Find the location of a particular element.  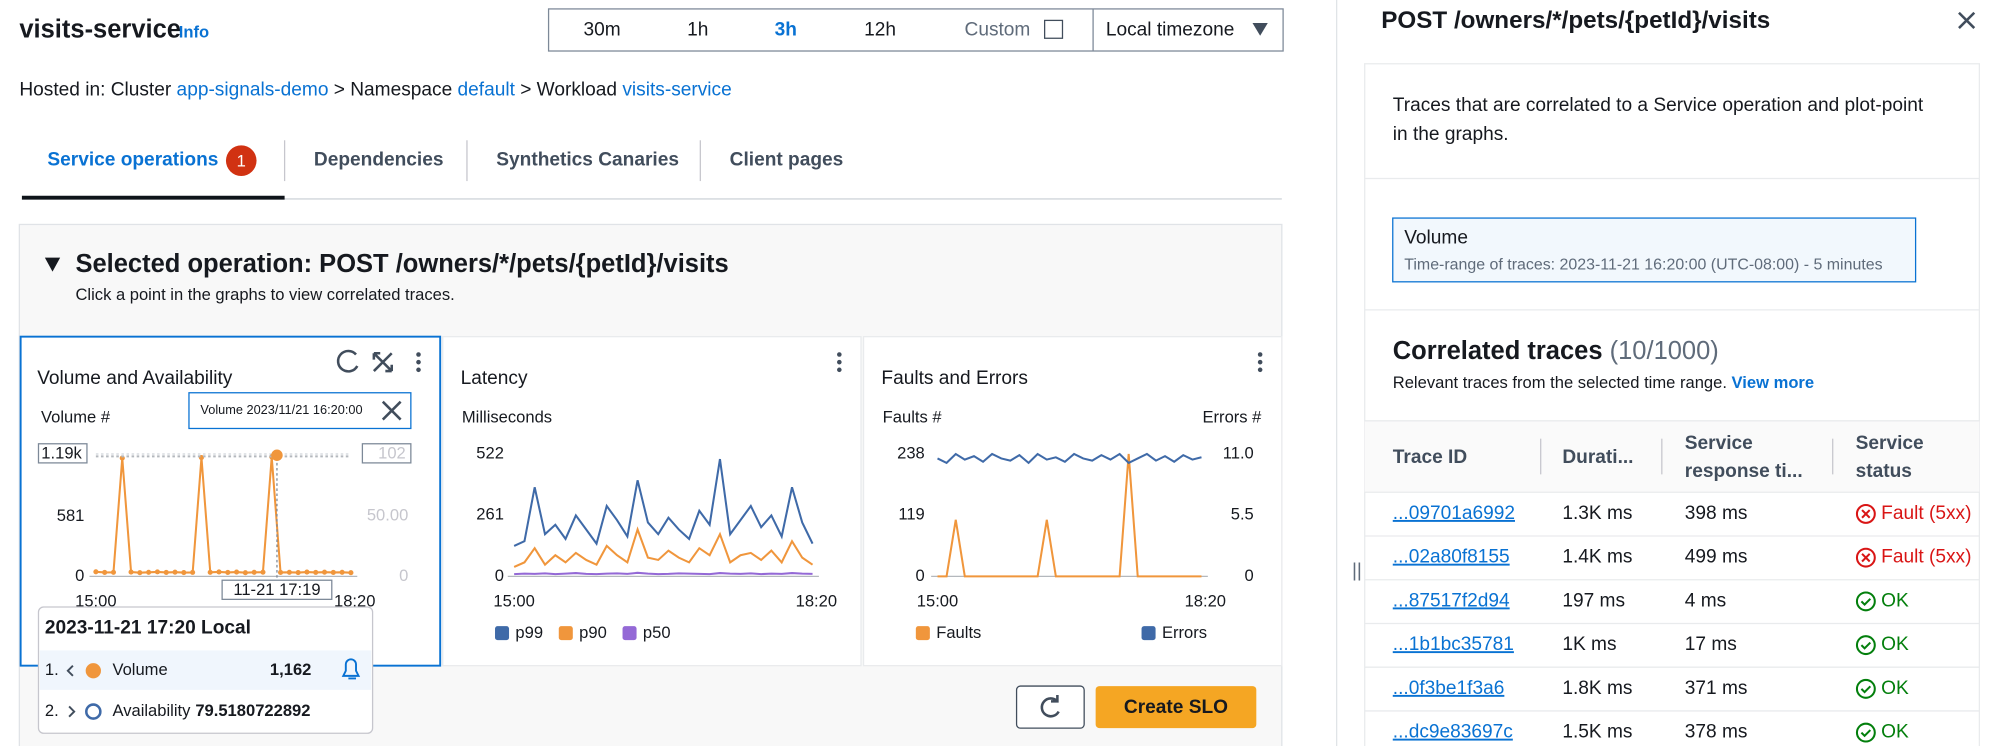

trace-link: ...0f3be1f3a6 is located at coordinates (1449, 688).